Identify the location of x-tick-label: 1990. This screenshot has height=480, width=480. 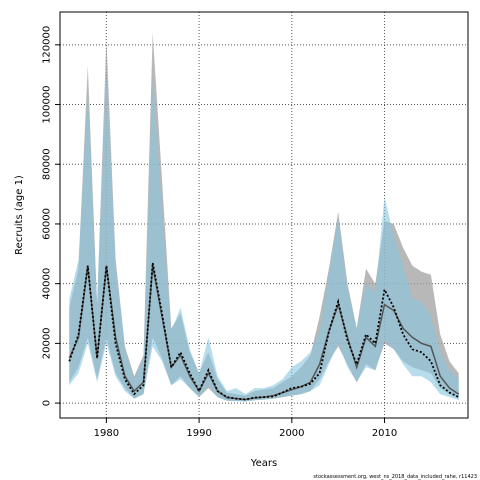
(198, 433).